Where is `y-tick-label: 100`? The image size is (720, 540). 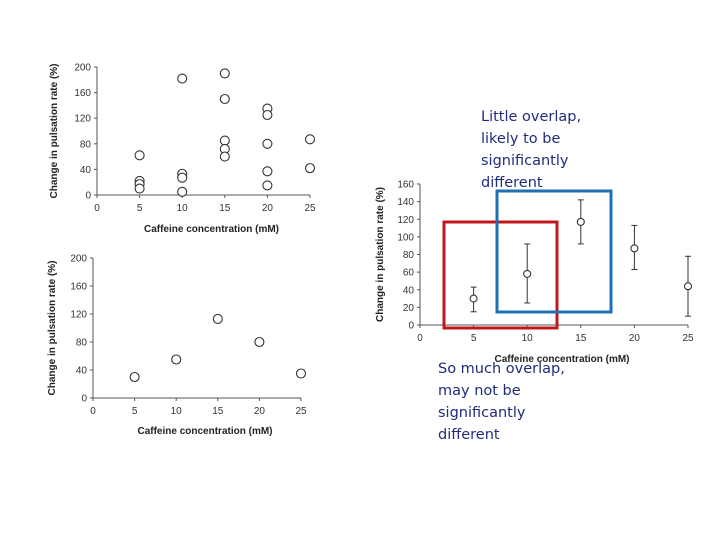 y-tick-label: 100 is located at coordinates (405, 237).